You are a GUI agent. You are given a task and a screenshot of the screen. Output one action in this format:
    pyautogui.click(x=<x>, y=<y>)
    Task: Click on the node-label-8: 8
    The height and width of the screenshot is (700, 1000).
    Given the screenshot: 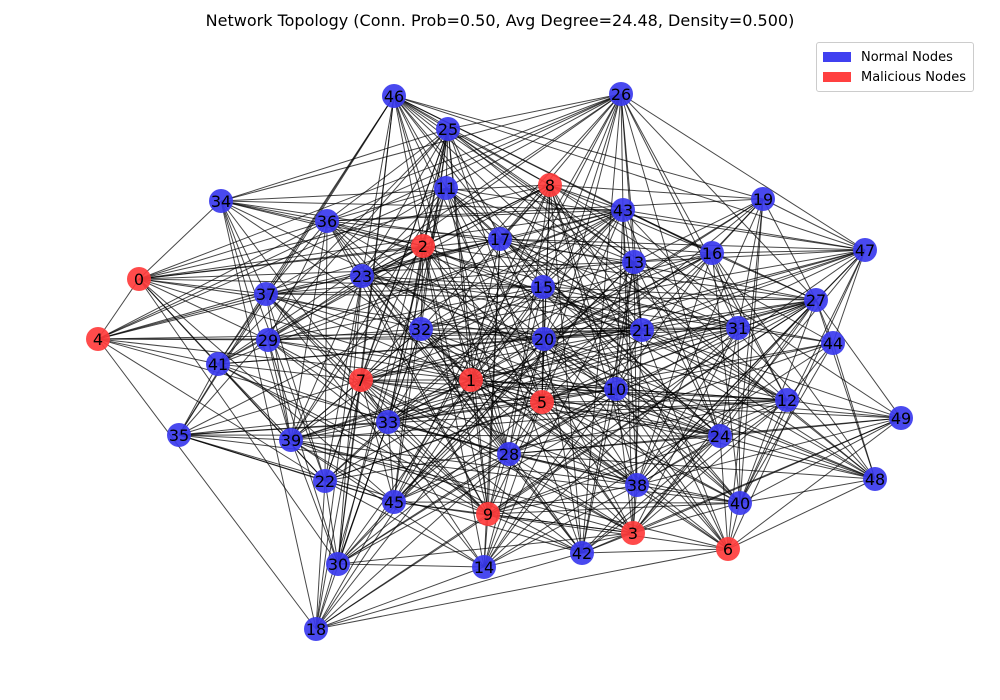 What is the action you would take?
    pyautogui.click(x=550, y=185)
    